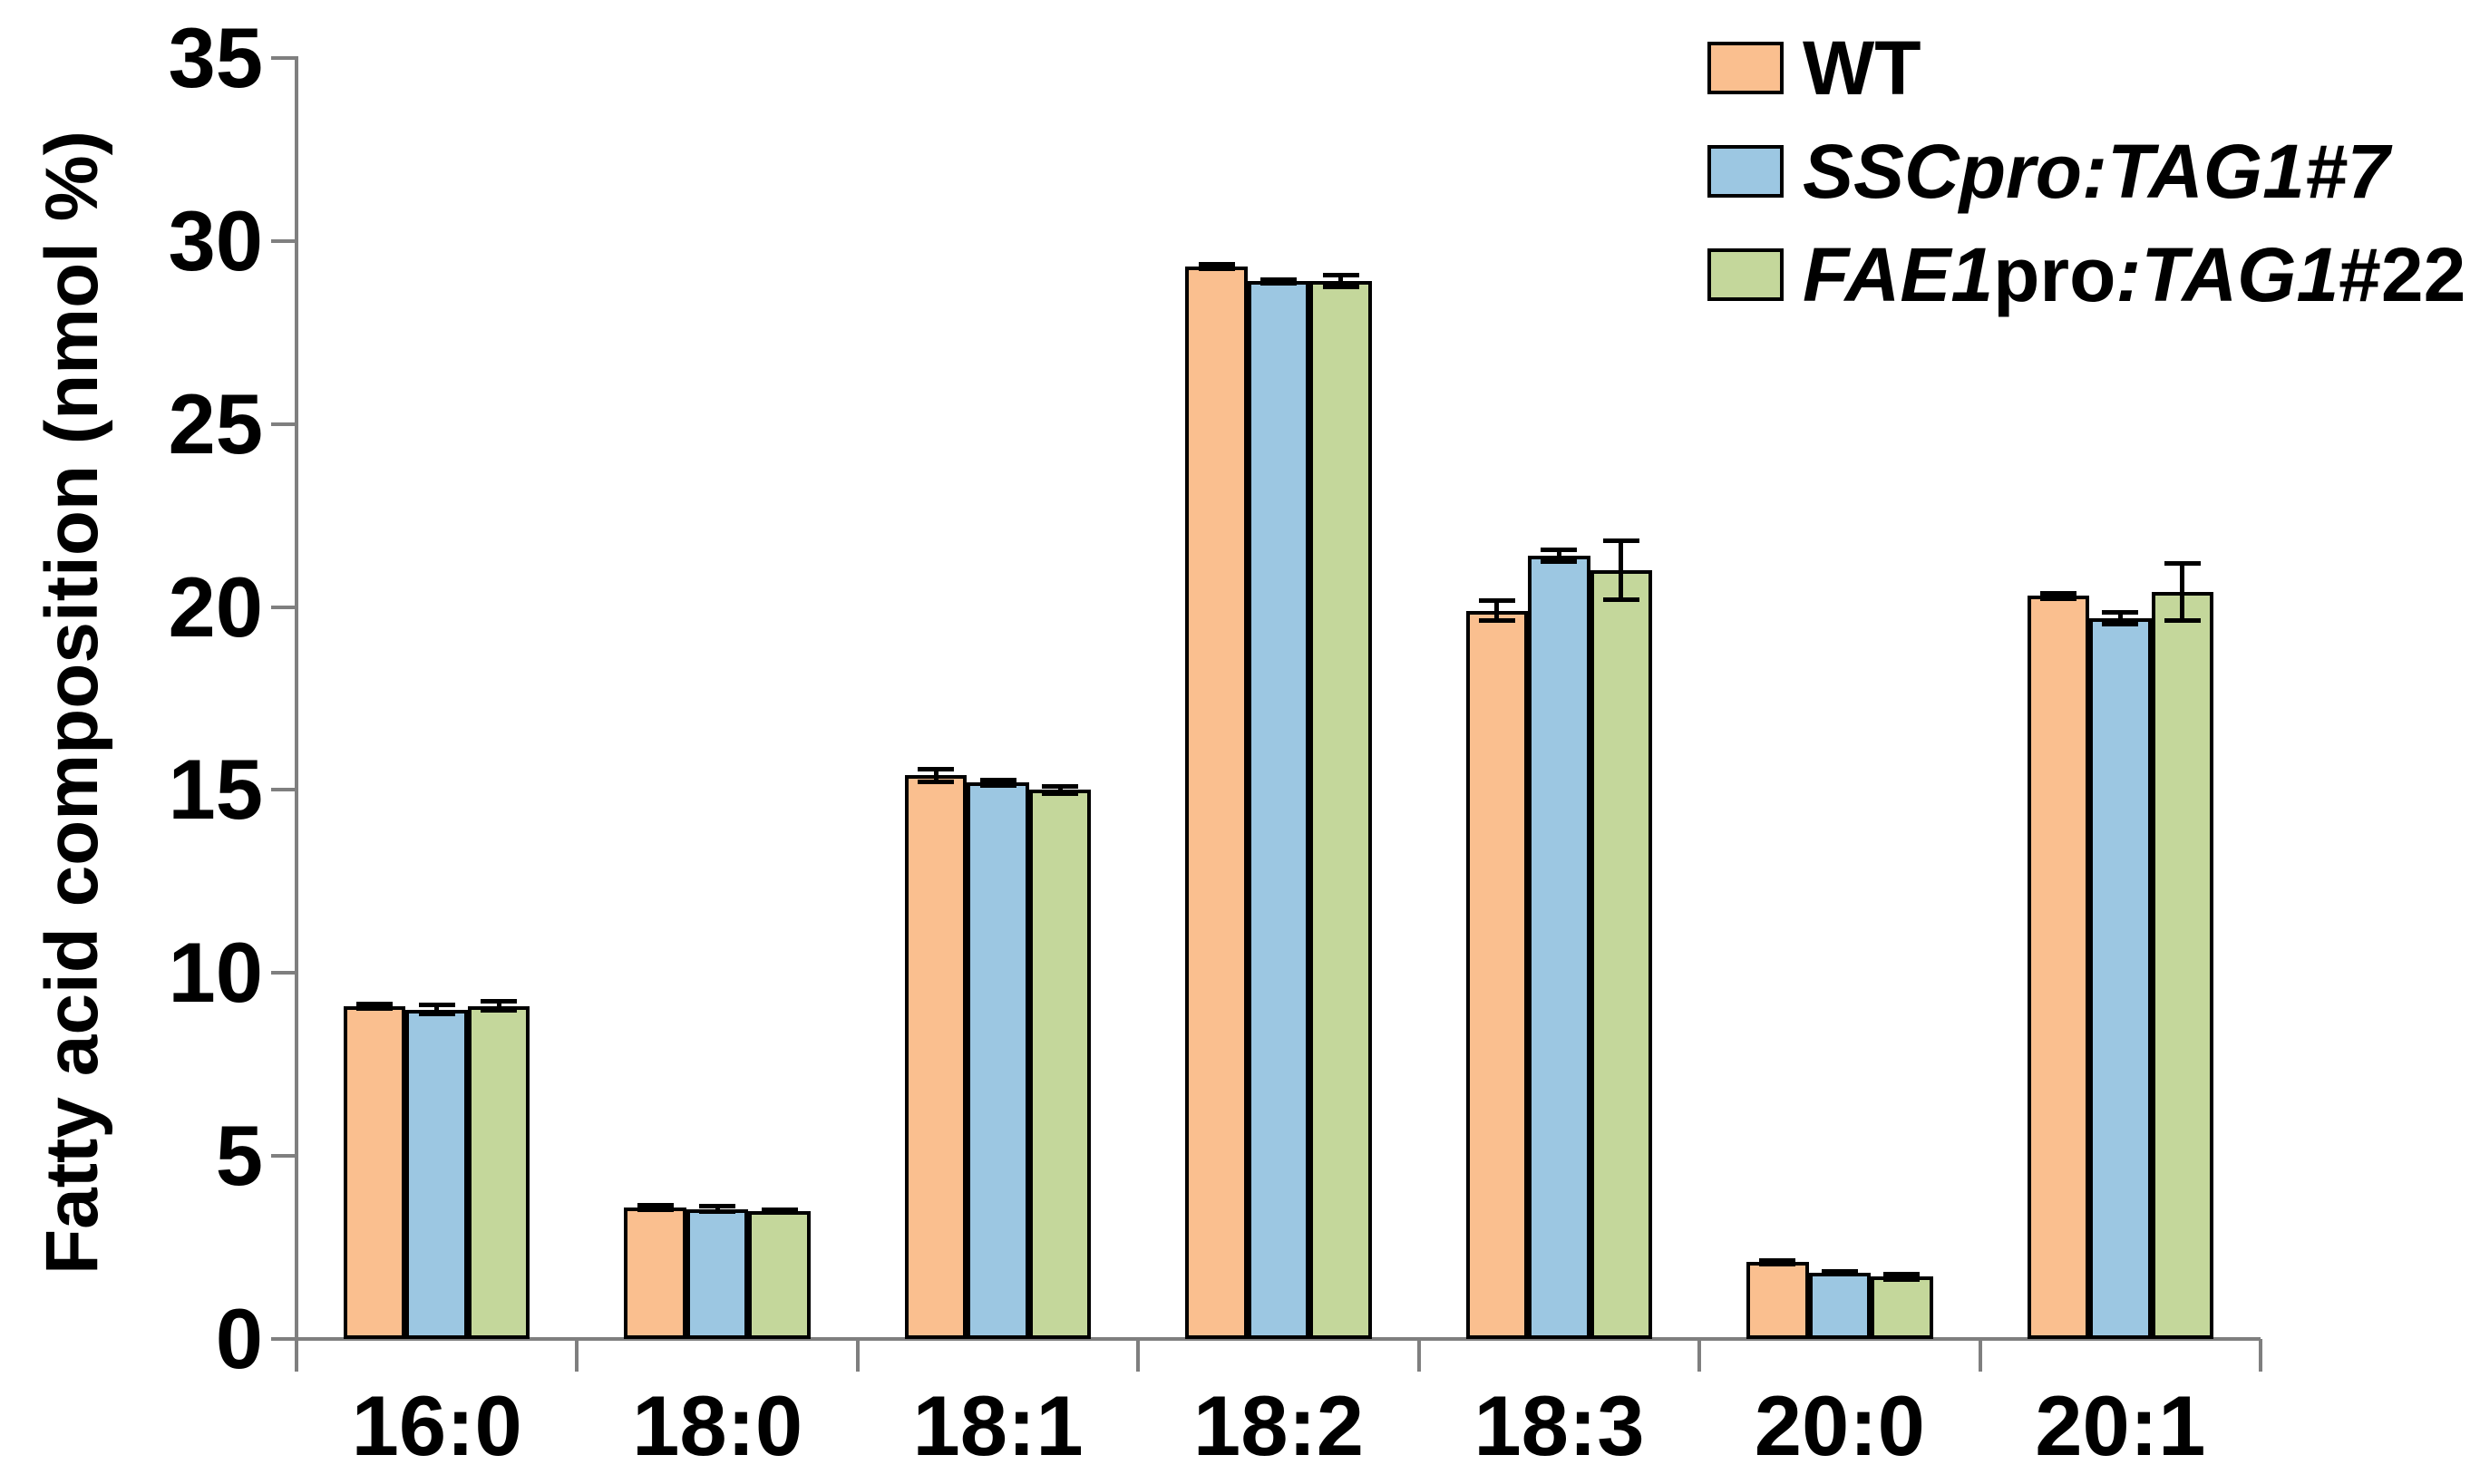 The height and width of the screenshot is (1484, 2480). I want to click on legend-label-segment: WT, so click(1862, 68).